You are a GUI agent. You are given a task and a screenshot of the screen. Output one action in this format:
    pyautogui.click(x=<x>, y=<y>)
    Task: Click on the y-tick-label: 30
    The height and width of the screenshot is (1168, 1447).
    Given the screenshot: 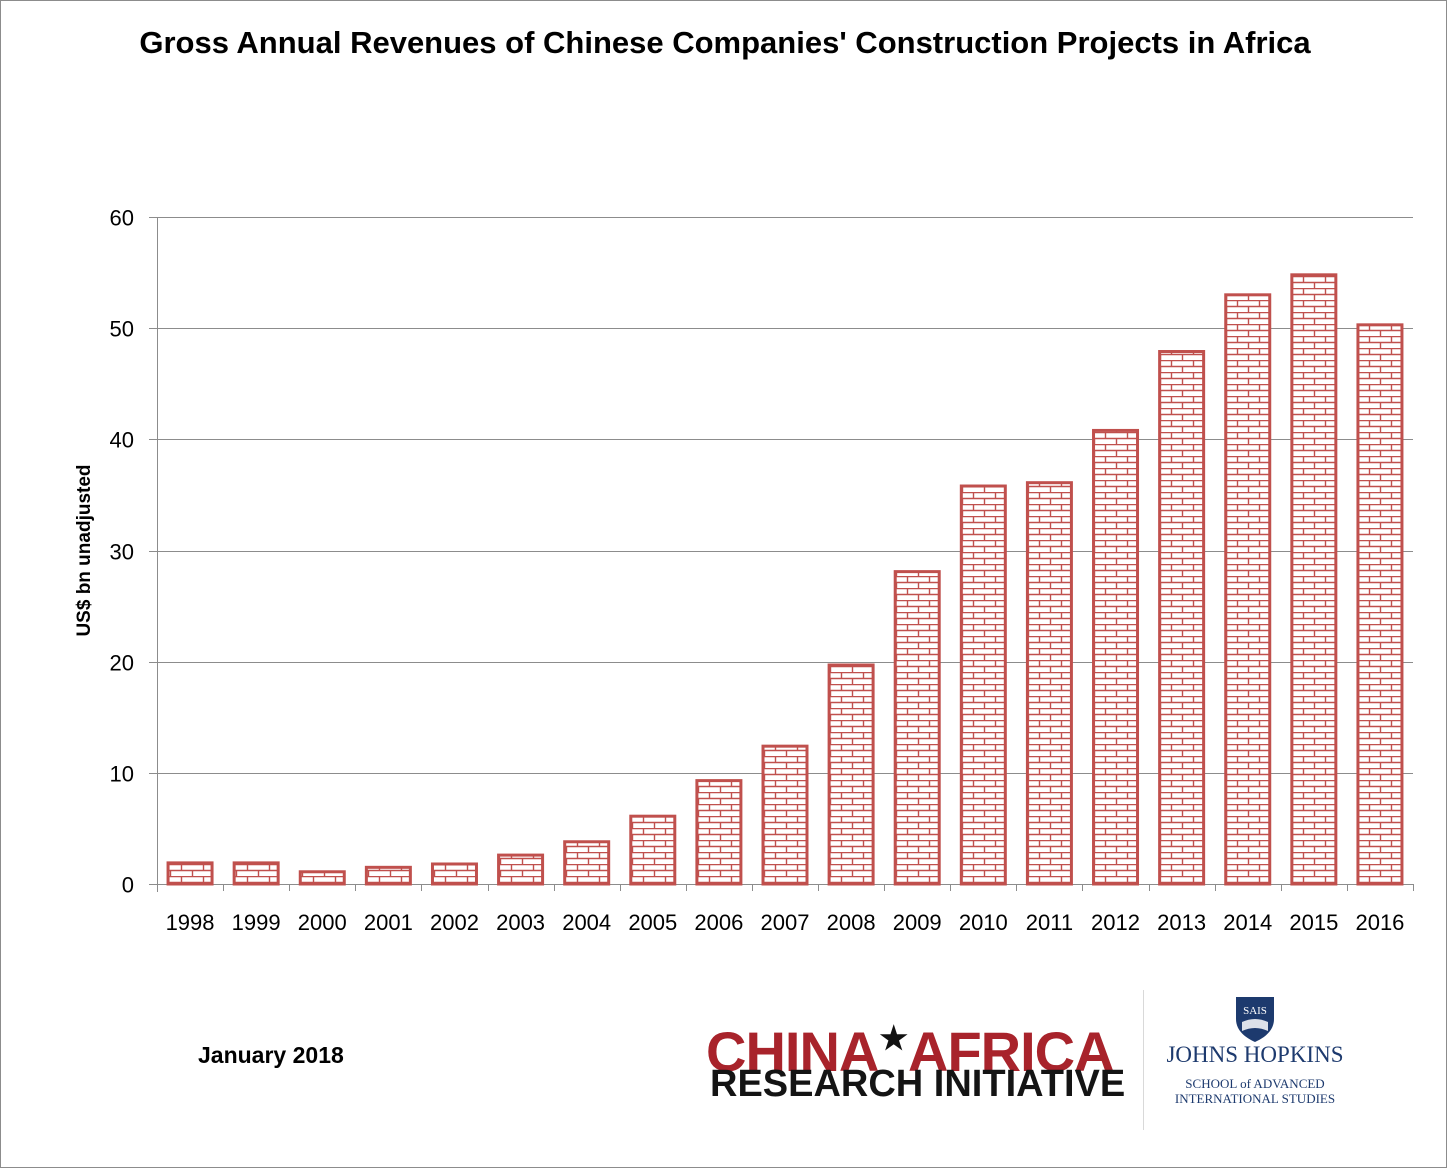 What is the action you would take?
    pyautogui.click(x=122, y=552)
    